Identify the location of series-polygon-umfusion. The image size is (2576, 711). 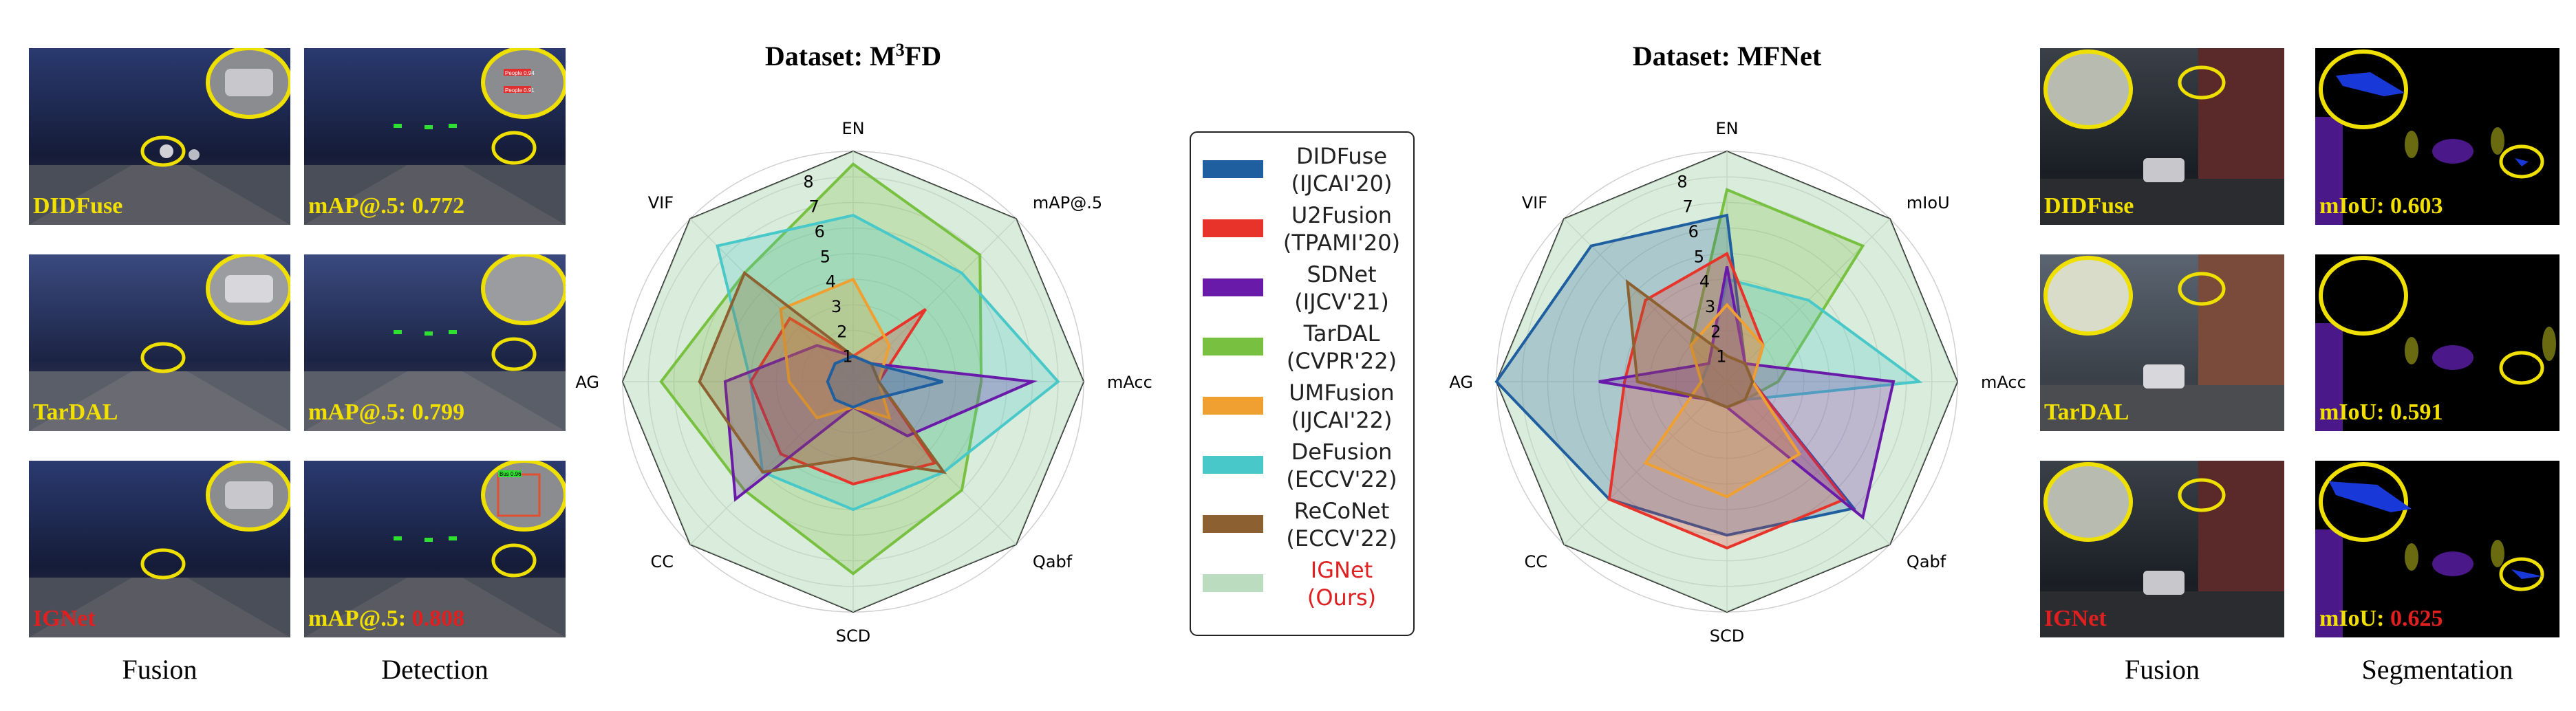
(1723, 401).